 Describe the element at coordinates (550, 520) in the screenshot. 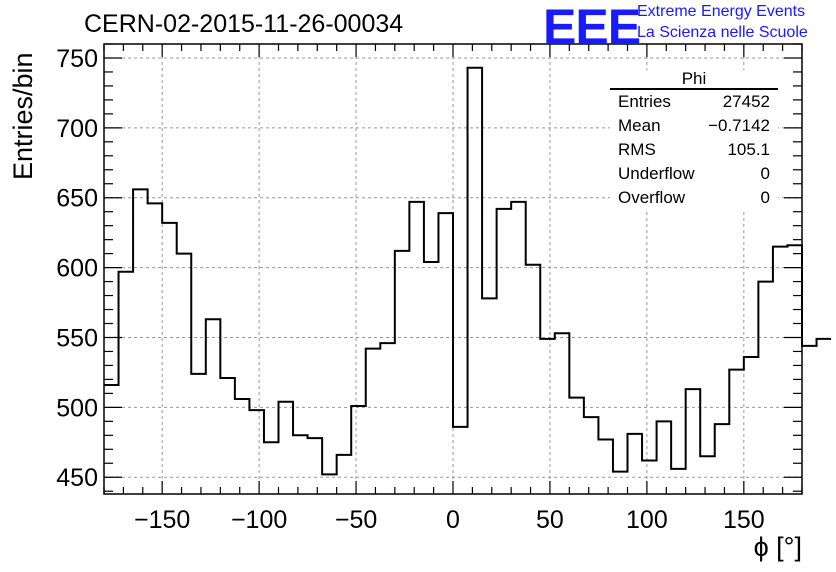

I see `x-tick-label: 50` at that location.